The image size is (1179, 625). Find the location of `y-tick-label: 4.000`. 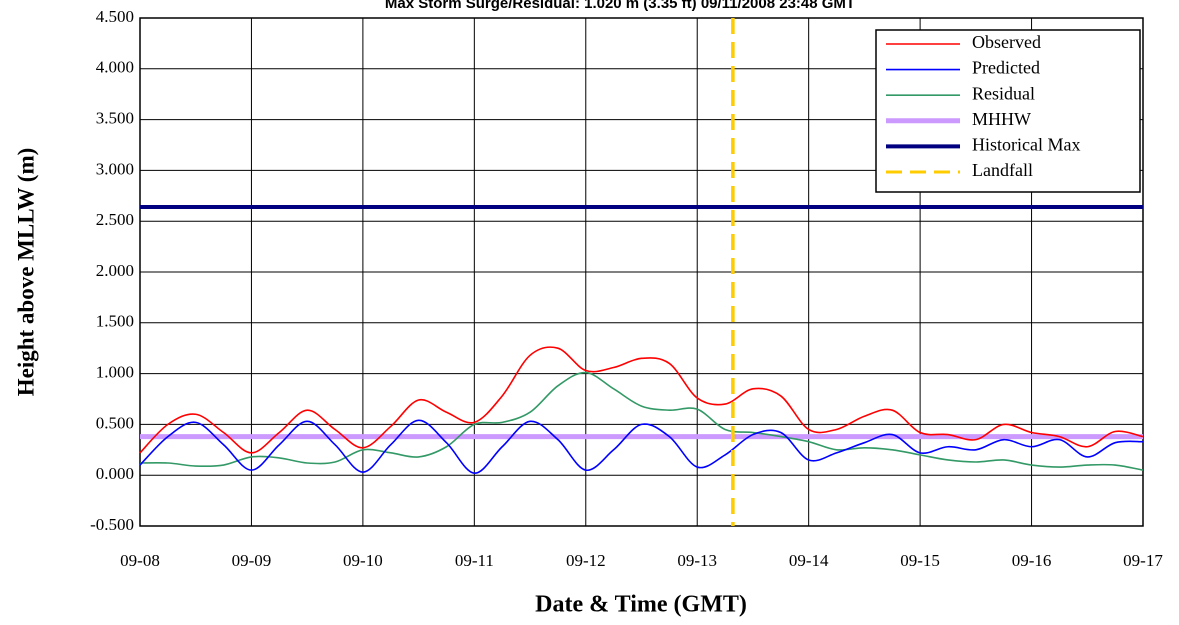

y-tick-label: 4.000 is located at coordinates (115, 67).